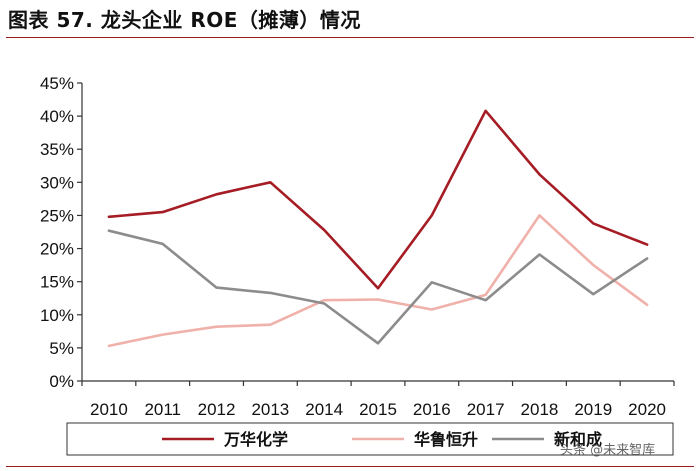 Image resolution: width=700 pixels, height=471 pixels. Describe the element at coordinates (61, 348) in the screenshot. I see `y-tick-label: 5%` at that location.